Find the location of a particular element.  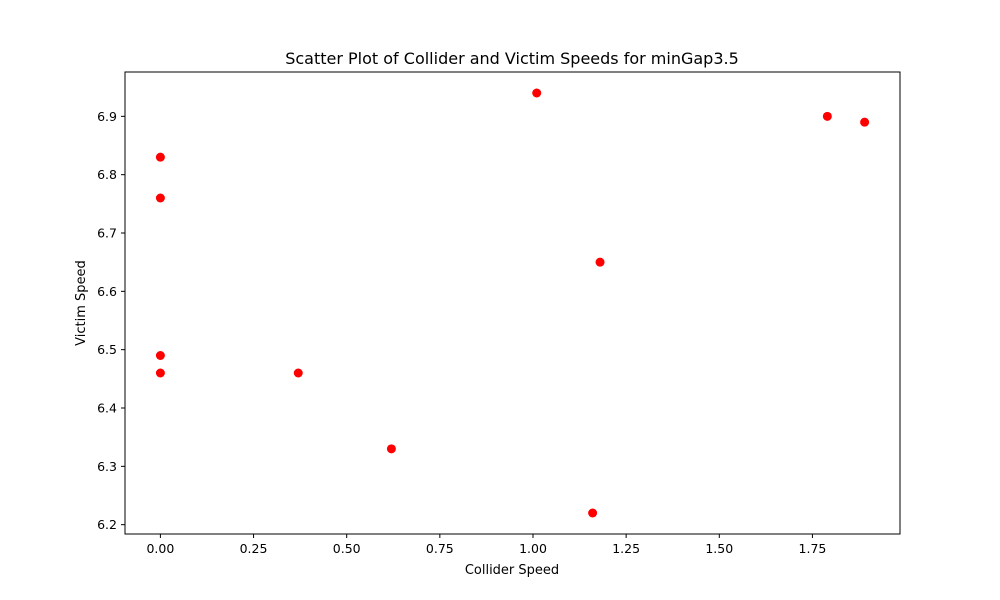

y-tick-label: 6.4 is located at coordinates (107, 408).